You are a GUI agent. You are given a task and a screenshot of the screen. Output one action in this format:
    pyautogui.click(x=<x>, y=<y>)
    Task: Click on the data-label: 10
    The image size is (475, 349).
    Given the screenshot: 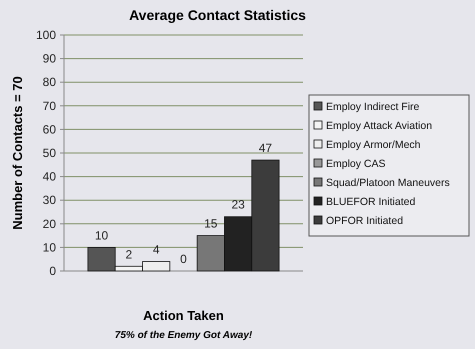 What is the action you would take?
    pyautogui.click(x=101, y=235)
    